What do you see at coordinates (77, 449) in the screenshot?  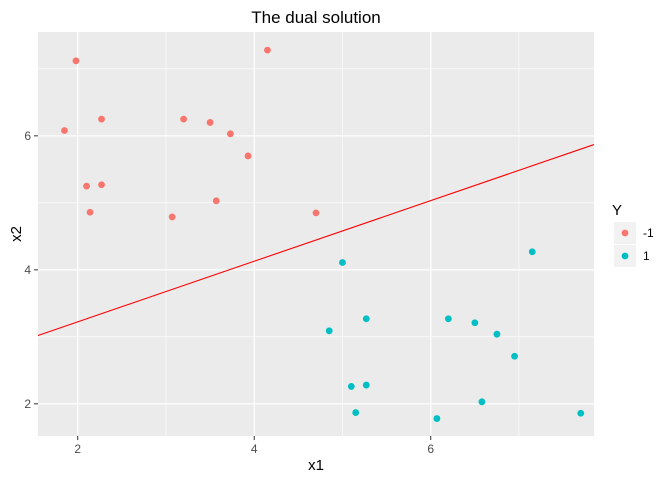 I see `x-tick-label: 2` at bounding box center [77, 449].